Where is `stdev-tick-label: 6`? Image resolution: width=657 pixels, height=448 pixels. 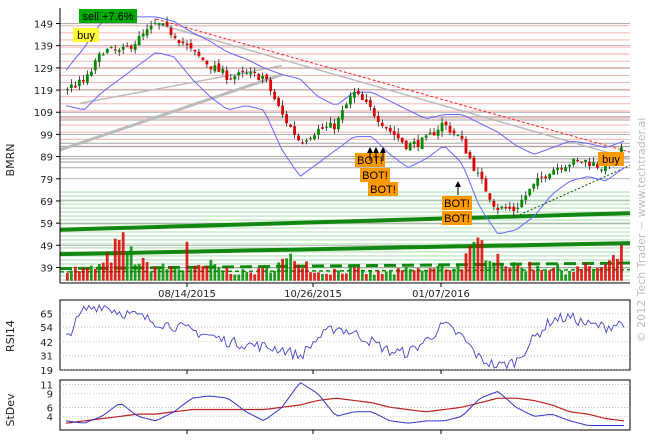 stdev-tick-label: 6 is located at coordinates (50, 408).